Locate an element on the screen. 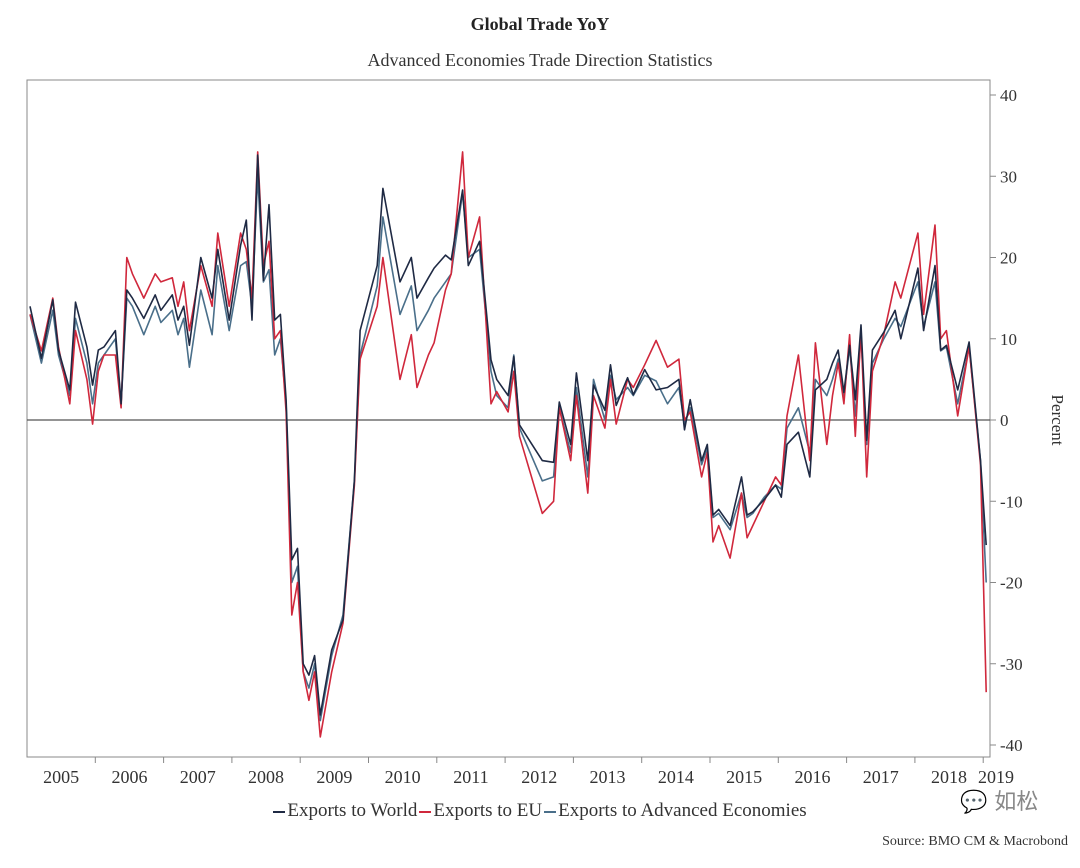  legend-label: Exports to World is located at coordinates (352, 810).